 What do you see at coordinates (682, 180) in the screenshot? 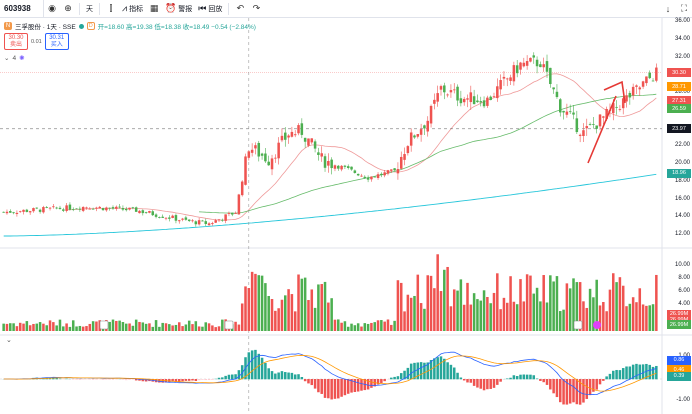
I see `price-tick-label: 18.00` at bounding box center [682, 180].